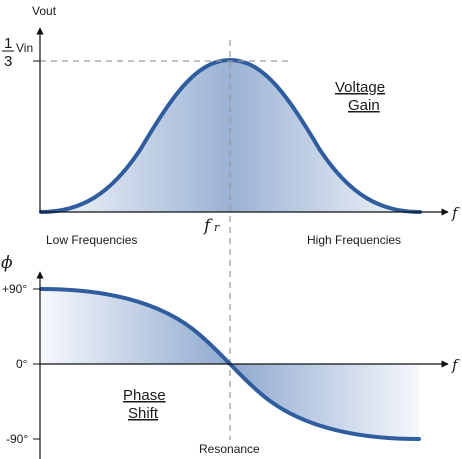  What do you see at coordinates (229, 449) in the screenshot?
I see `resonance-label: Resonance` at bounding box center [229, 449].